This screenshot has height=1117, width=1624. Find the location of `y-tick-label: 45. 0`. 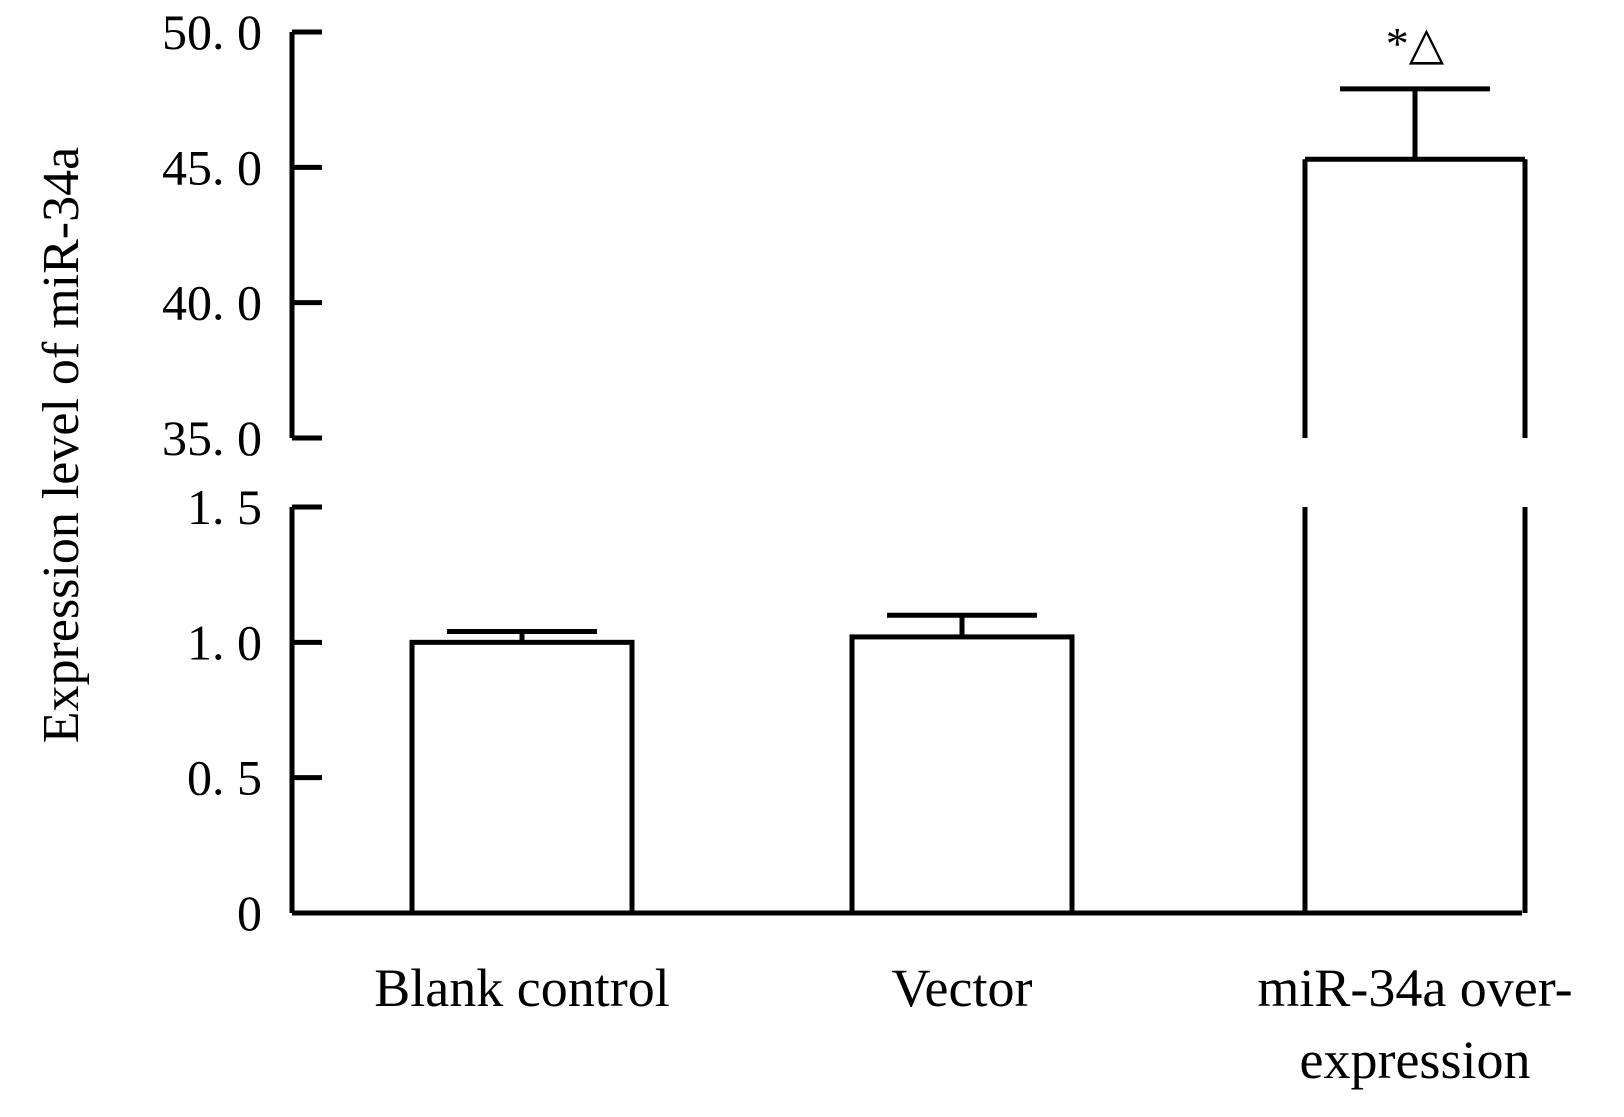

y-tick-label: 45. 0 is located at coordinates (212, 167).